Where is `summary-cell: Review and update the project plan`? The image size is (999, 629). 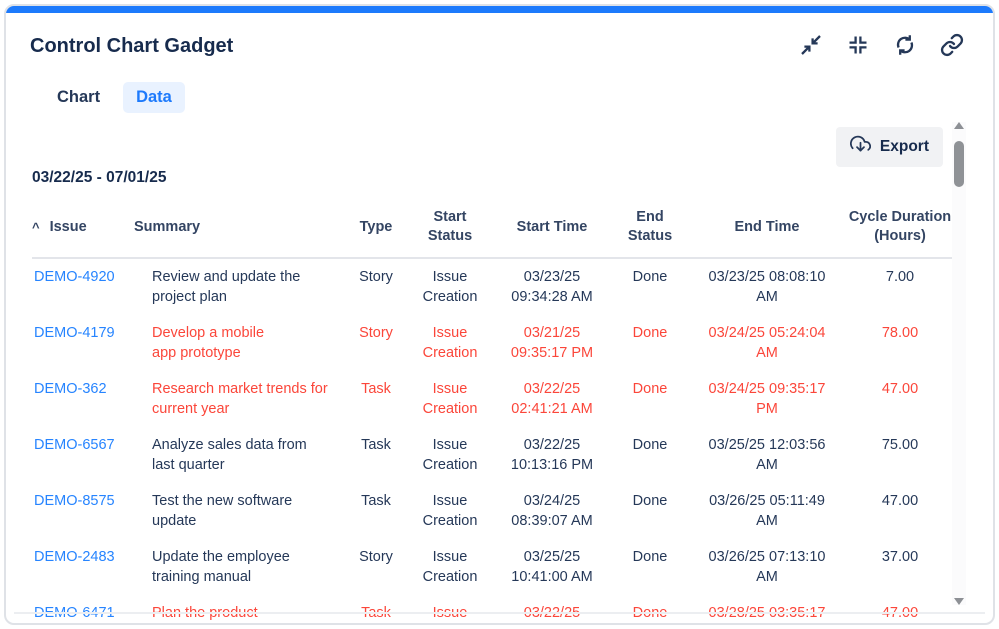
summary-cell: Review and update the project plan is located at coordinates (226, 287).